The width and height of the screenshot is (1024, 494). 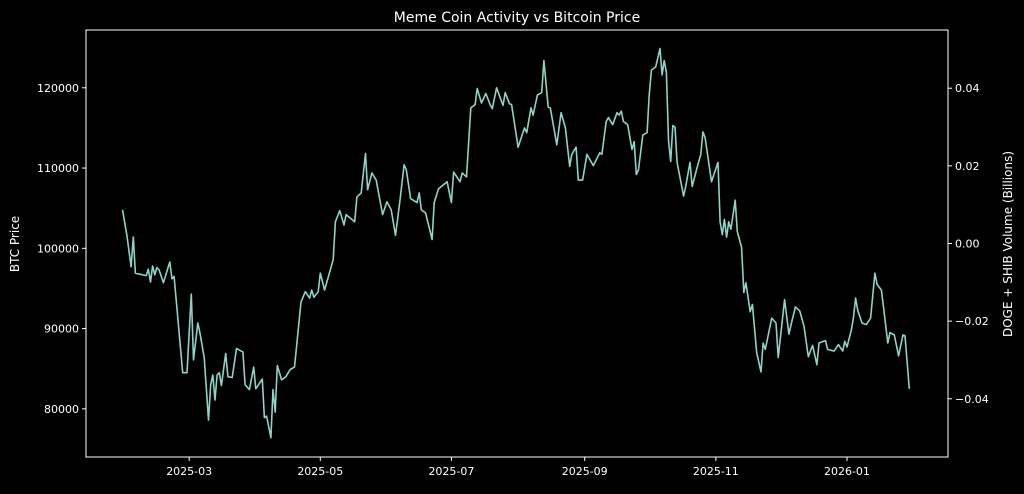 What do you see at coordinates (967, 88) in the screenshot?
I see `y2-tick-label: 0.04` at bounding box center [967, 88].